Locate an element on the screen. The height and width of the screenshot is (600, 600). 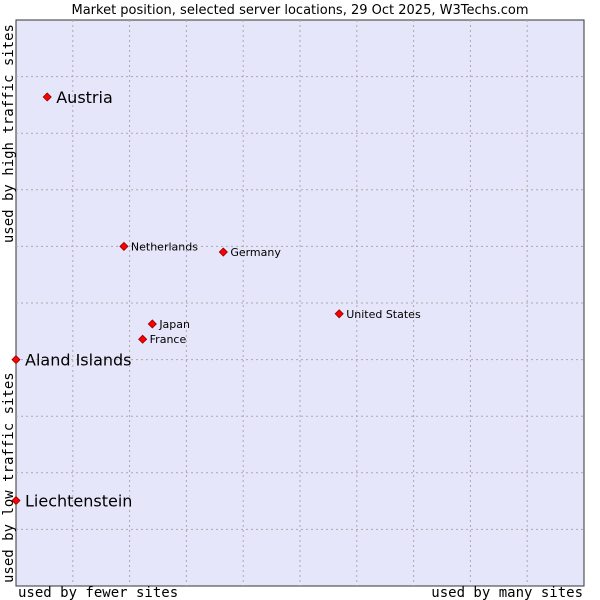
point-marker-japan is located at coordinates (152, 324).